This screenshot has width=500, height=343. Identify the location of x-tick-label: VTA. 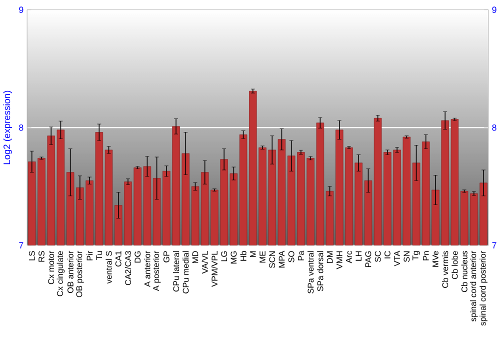
(397, 258).